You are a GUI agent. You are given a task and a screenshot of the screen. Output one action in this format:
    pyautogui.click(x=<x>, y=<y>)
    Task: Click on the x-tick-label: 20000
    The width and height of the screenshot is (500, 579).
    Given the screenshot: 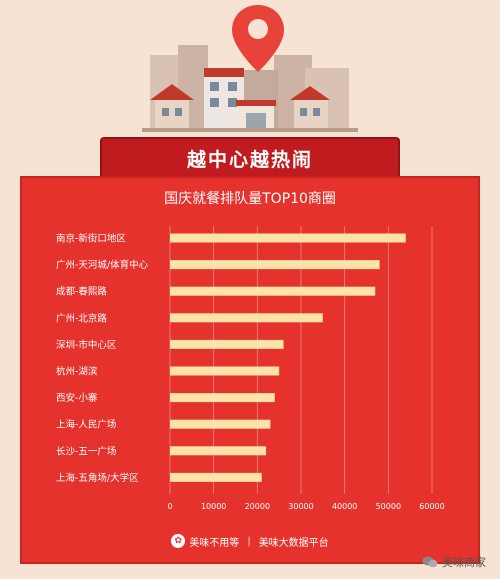 What is the action you would take?
    pyautogui.click(x=257, y=506)
    